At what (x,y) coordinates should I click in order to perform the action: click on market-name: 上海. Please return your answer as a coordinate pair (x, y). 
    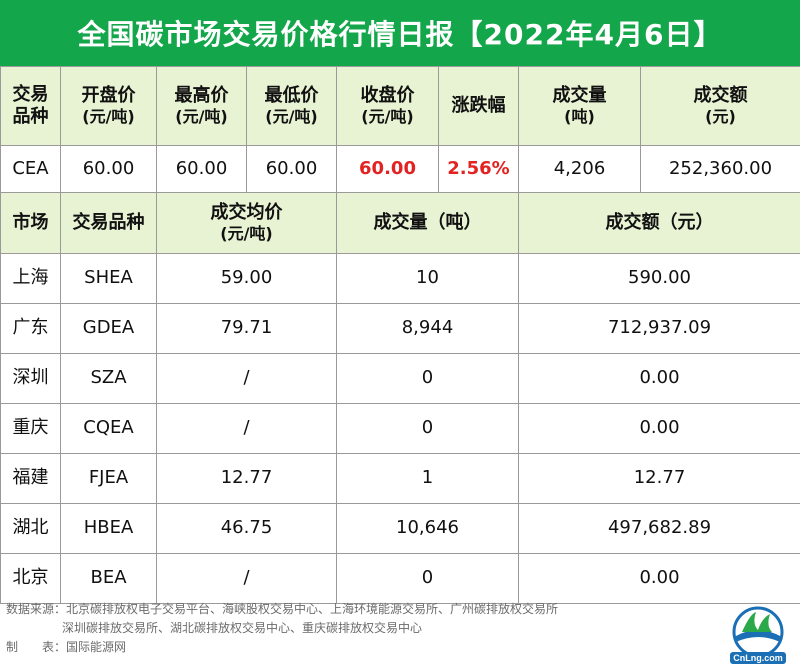
    Looking at the image, I should click on (30, 278).